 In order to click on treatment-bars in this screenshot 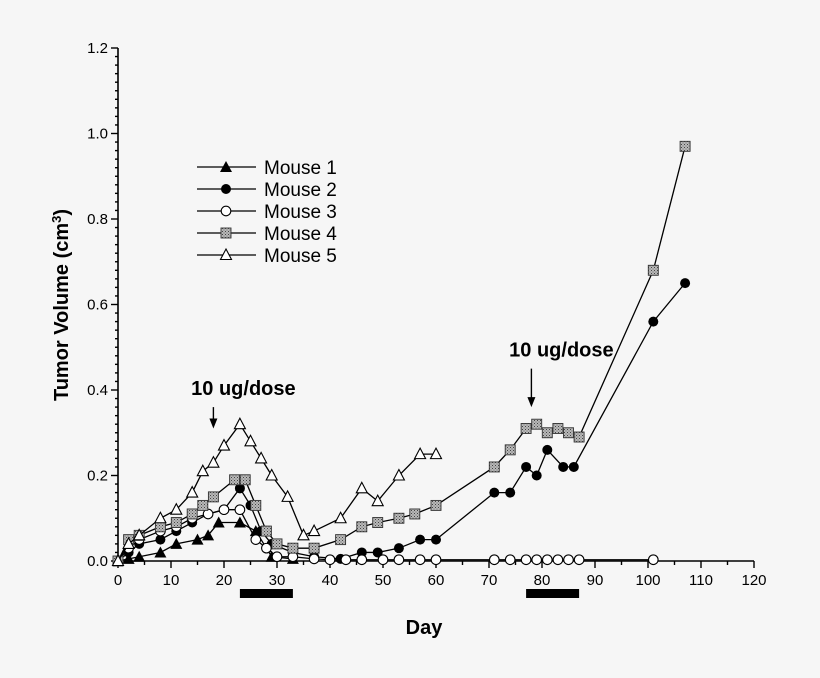, I will do `click(409, 593)`.